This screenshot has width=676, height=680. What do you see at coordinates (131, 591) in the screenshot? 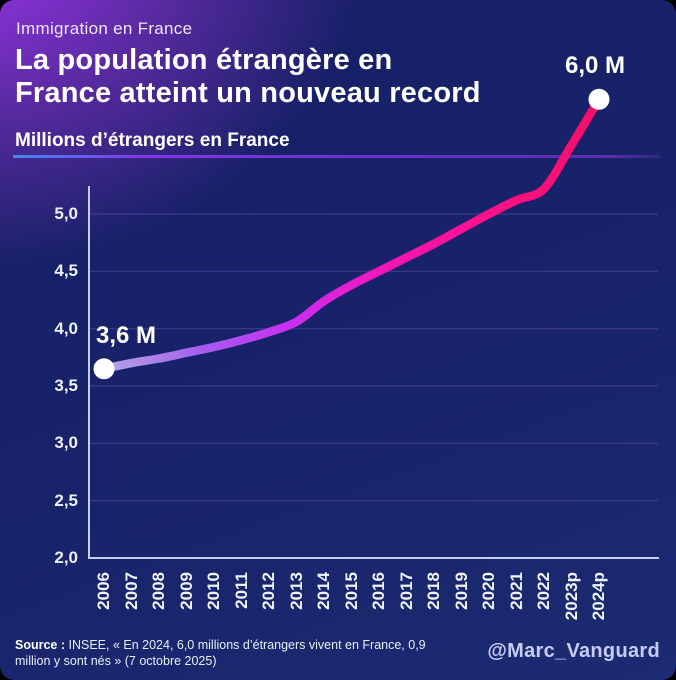
I see `x-tick-label: 2007` at bounding box center [131, 591].